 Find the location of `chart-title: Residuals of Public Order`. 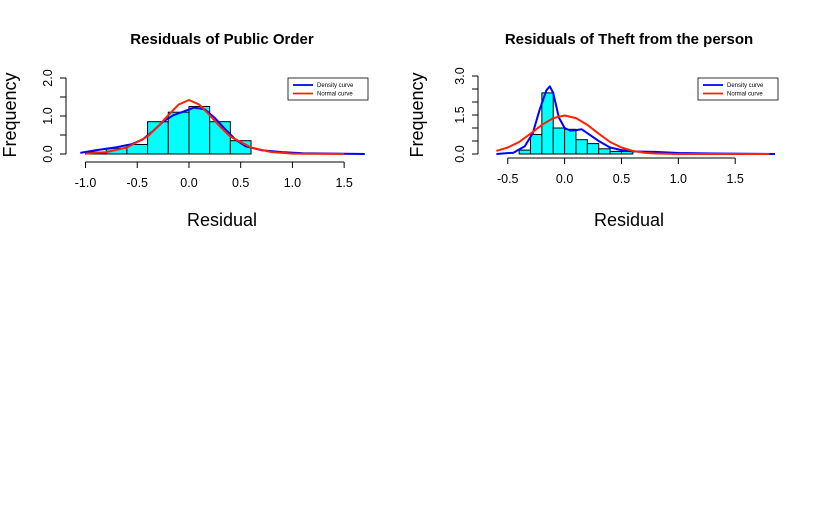

chart-title: Residuals of Public Order is located at coordinates (222, 39).